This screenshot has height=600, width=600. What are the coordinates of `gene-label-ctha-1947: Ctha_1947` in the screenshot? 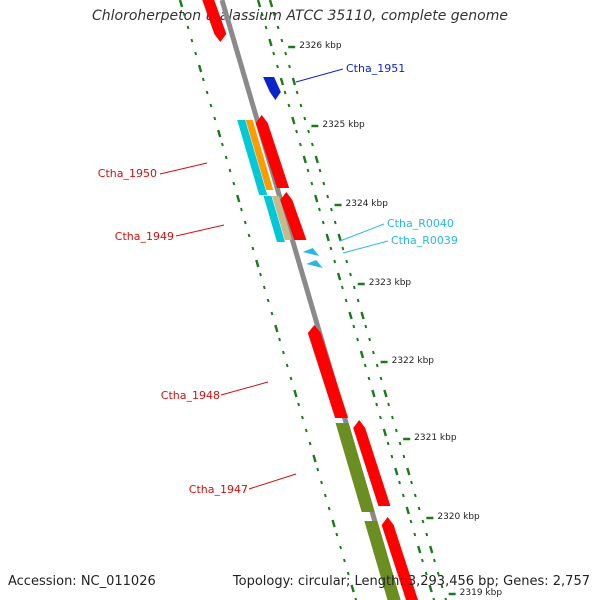 It's located at (218, 489).